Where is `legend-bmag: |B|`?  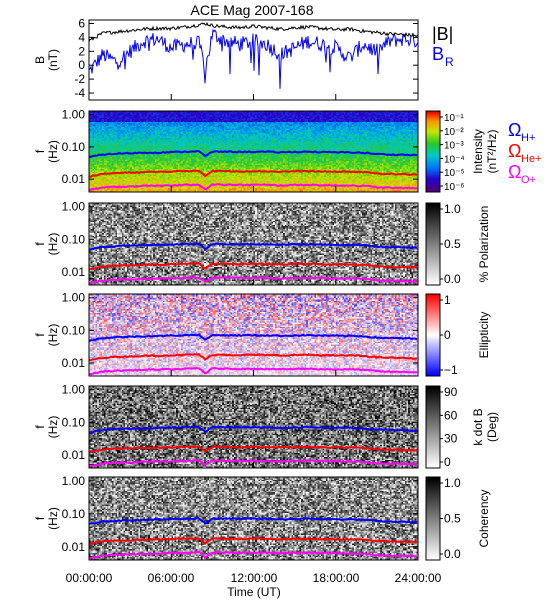
legend-bmag: |B| is located at coordinates (442, 34).